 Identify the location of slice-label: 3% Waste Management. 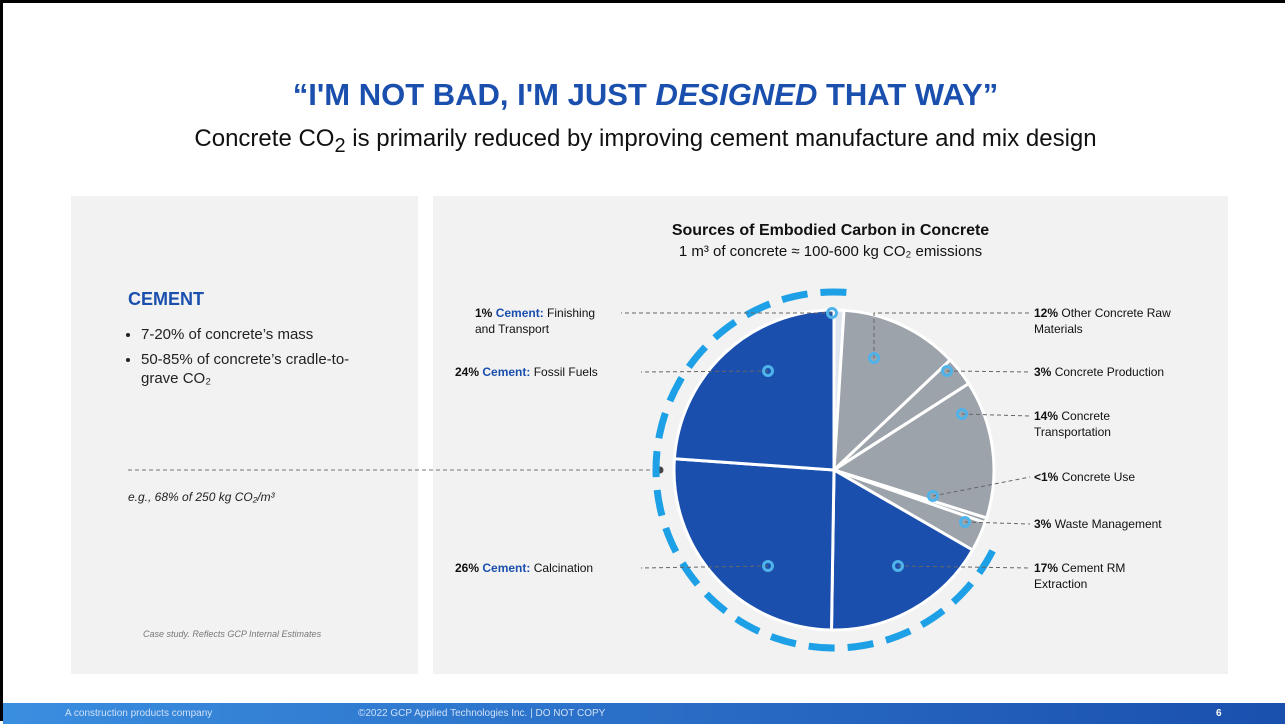
(1114, 524).